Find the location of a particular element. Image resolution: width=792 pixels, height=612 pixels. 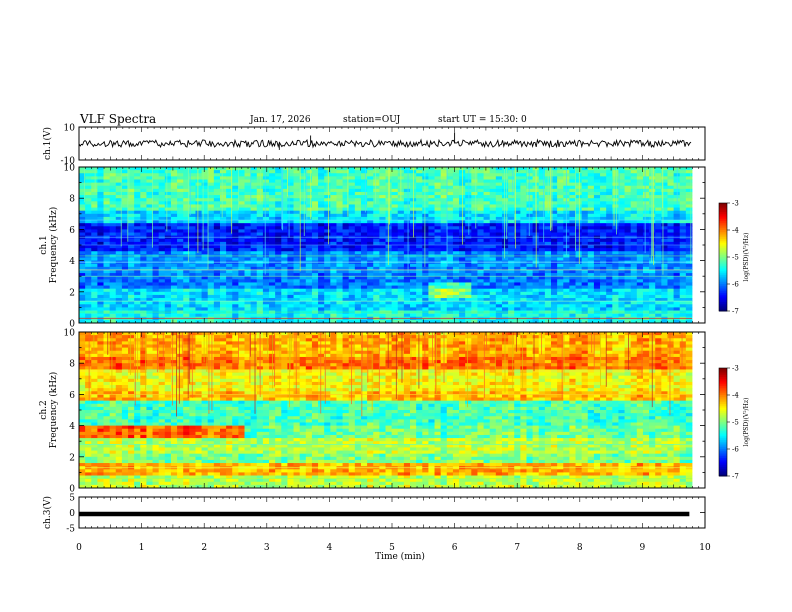

ch3-waveform-tick-label: -5 is located at coordinates (70, 530).